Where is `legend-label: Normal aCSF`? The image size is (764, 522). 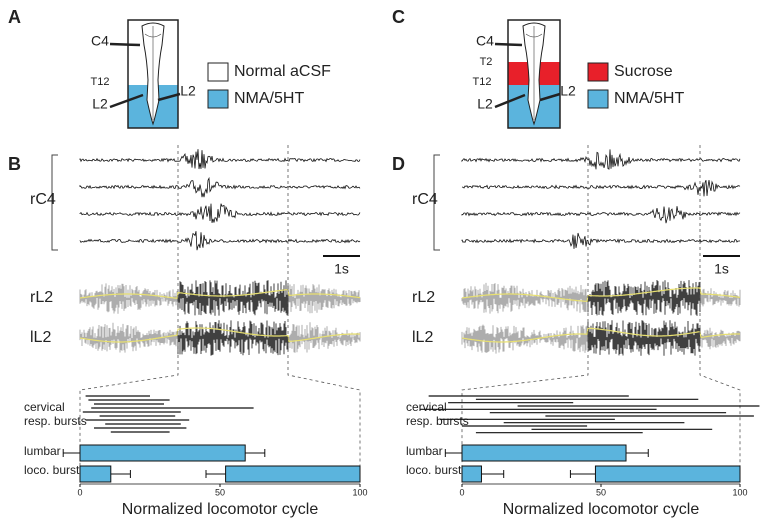 legend-label: Normal aCSF is located at coordinates (282, 71).